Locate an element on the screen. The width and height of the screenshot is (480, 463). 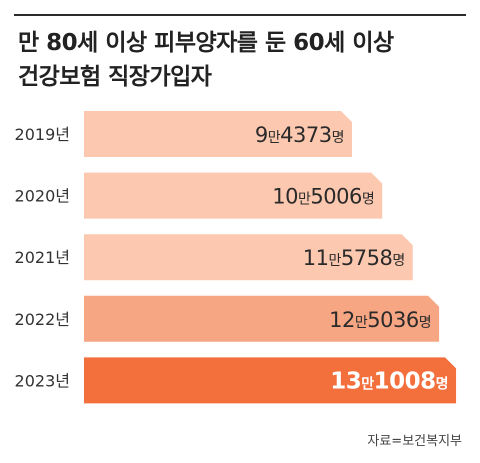
category-label: 2022년 is located at coordinates (42, 319).